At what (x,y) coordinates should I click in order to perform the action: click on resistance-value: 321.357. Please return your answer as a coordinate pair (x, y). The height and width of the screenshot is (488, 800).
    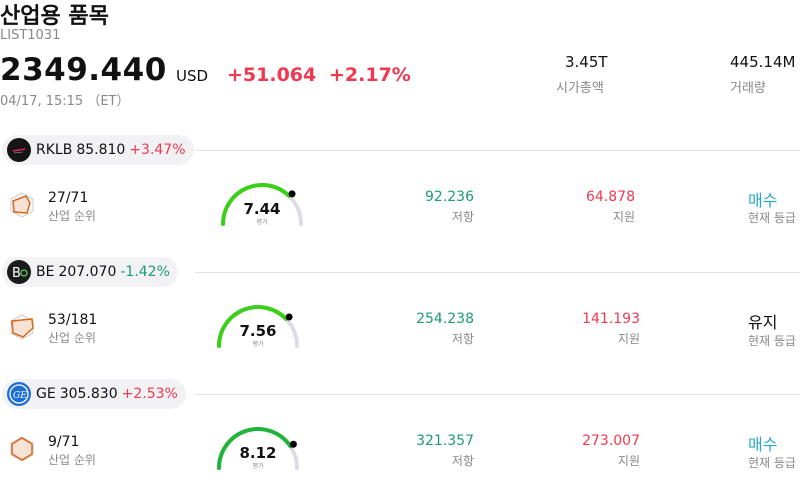
    Looking at the image, I should click on (445, 441).